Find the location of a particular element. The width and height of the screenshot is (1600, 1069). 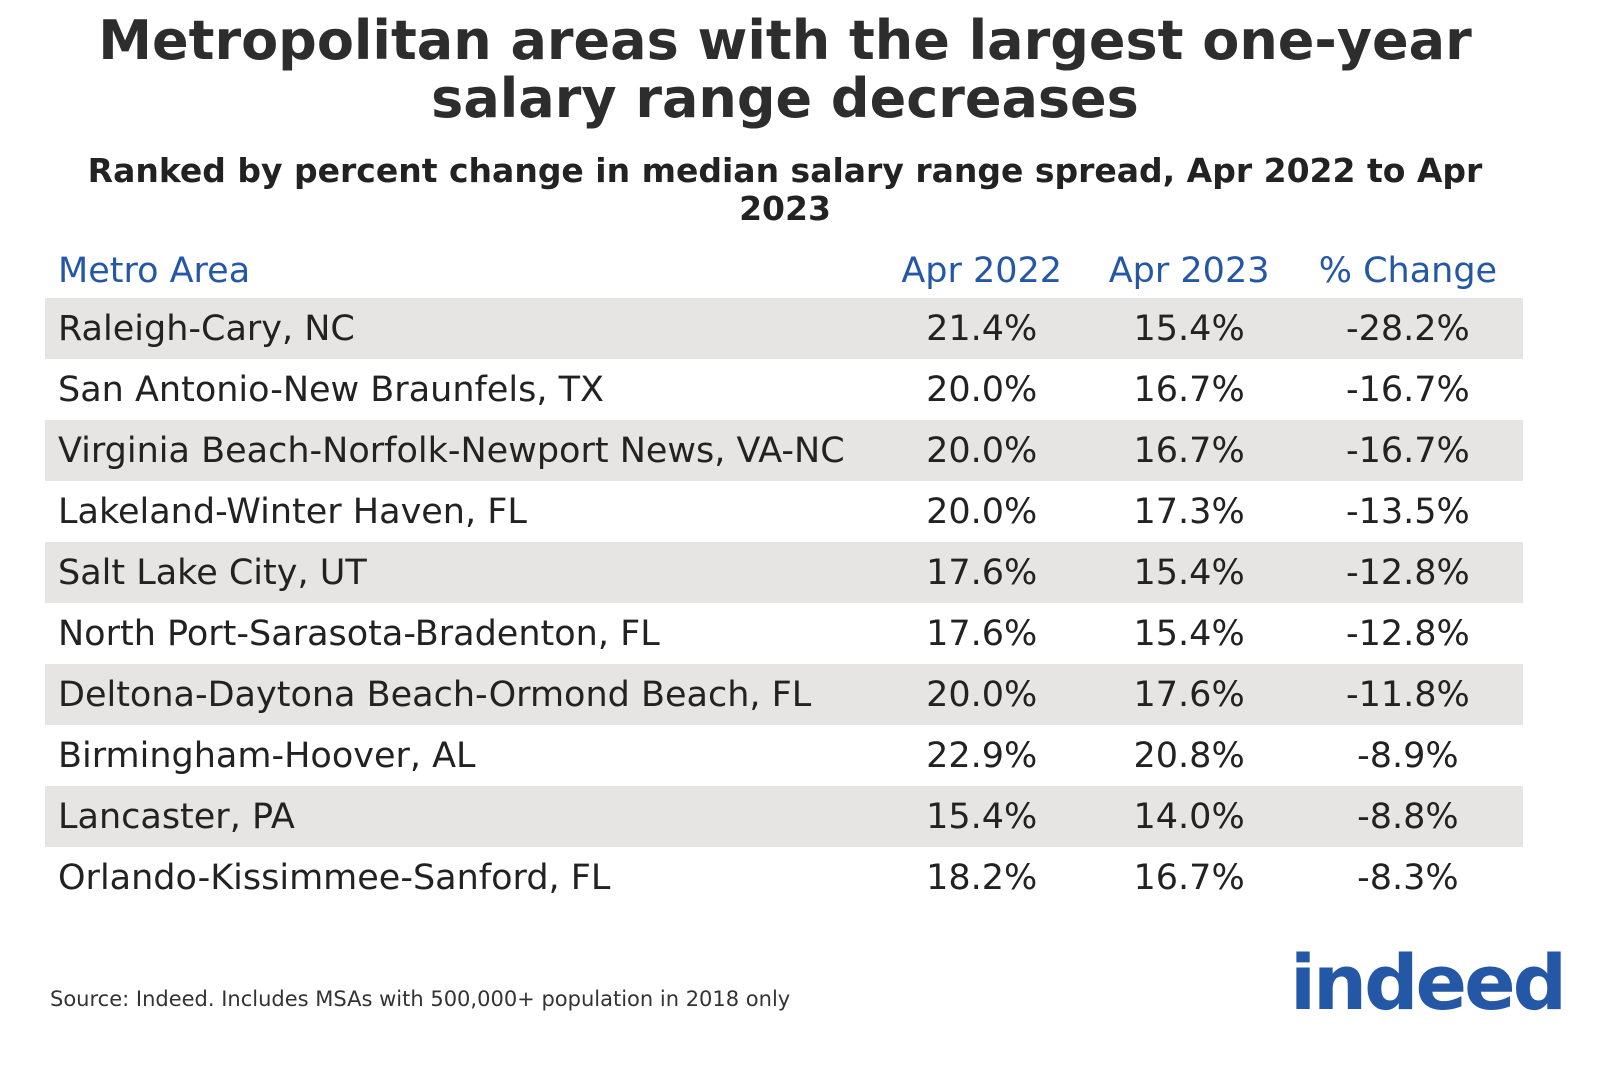

table-cell: 18.2% is located at coordinates (982, 877).